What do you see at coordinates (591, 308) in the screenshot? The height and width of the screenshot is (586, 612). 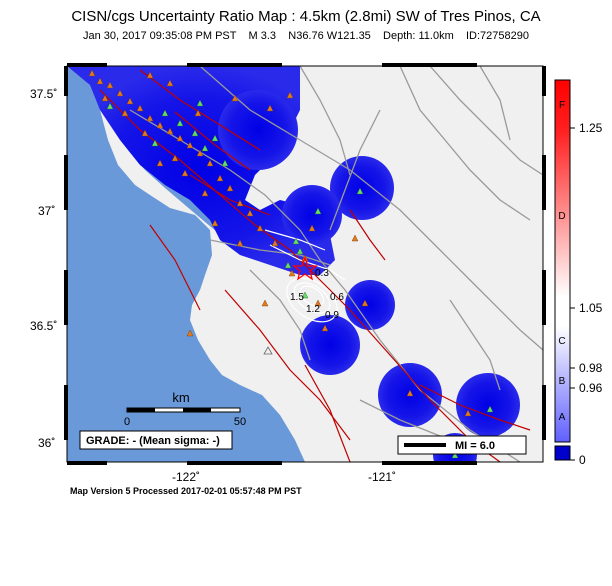 I see `colorbar-value: 1.05` at bounding box center [591, 308].